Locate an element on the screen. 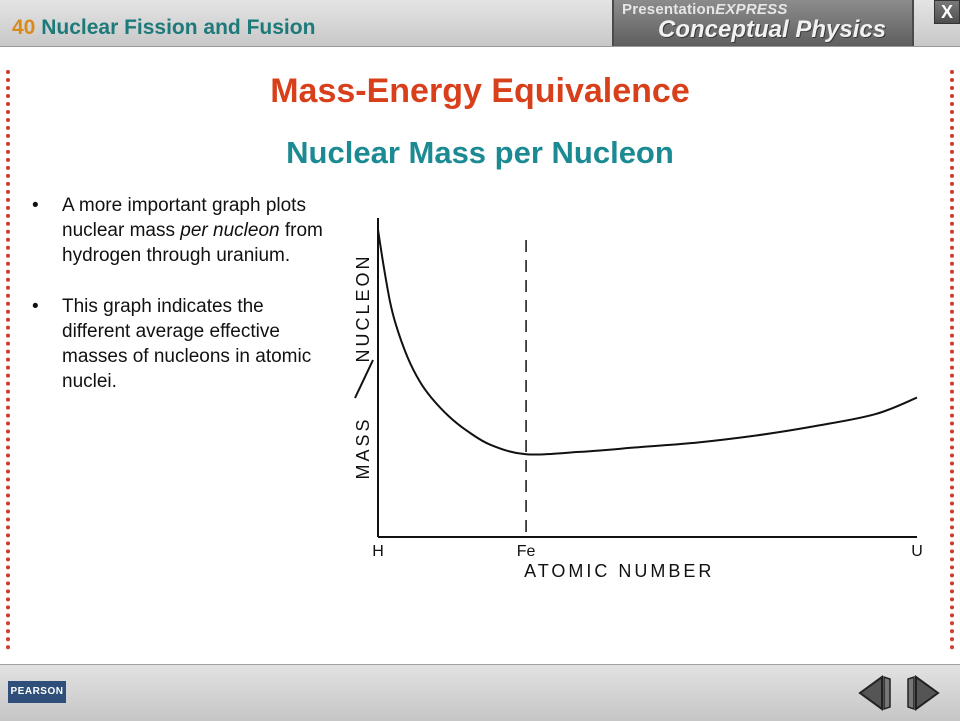 The height and width of the screenshot is (721, 960). x-tick-label-fe: Fe is located at coordinates (526, 551).